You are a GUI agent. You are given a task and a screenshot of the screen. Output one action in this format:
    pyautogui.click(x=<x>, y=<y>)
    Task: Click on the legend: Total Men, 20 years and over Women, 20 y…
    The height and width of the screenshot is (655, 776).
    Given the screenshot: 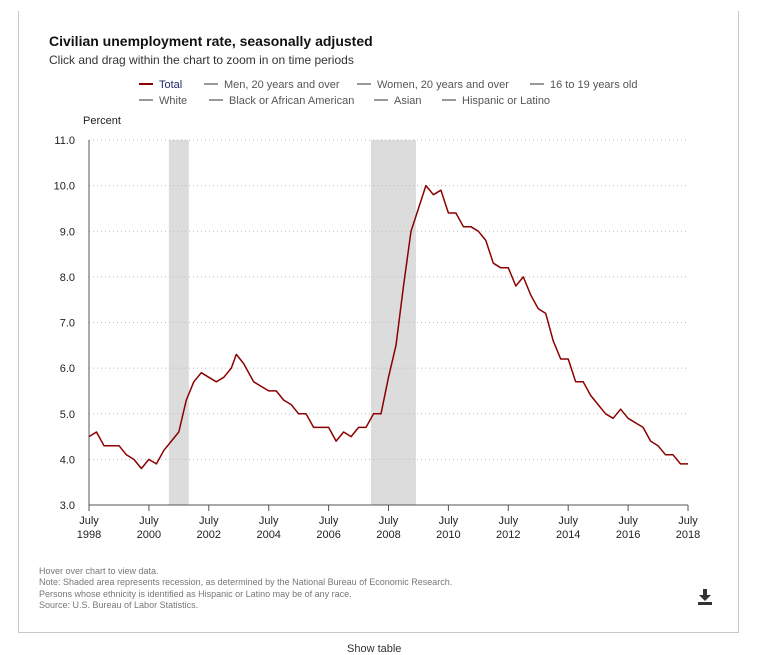 What is the action you would take?
    pyautogui.click(x=388, y=95)
    